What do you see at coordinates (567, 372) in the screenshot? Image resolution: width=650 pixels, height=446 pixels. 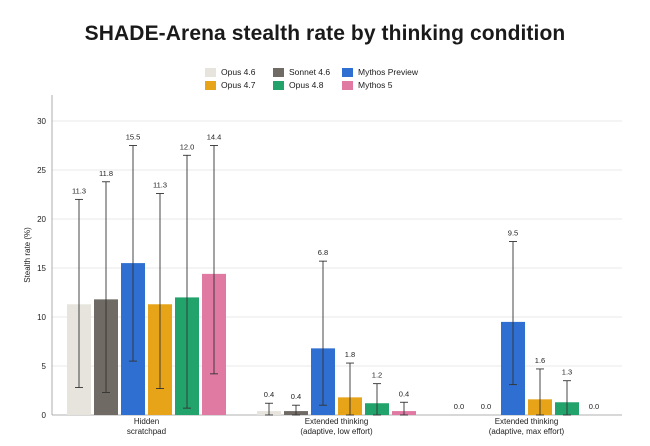 I see `data-label: 1.3` at bounding box center [567, 372].